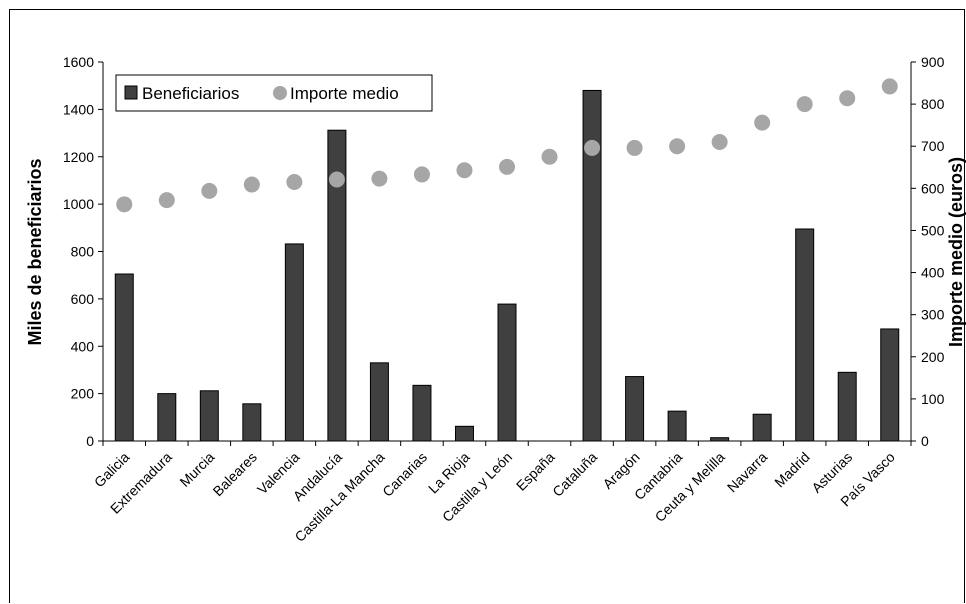  What do you see at coordinates (404, 474) in the screenshot?
I see `x-tick-label: Canarias` at bounding box center [404, 474].